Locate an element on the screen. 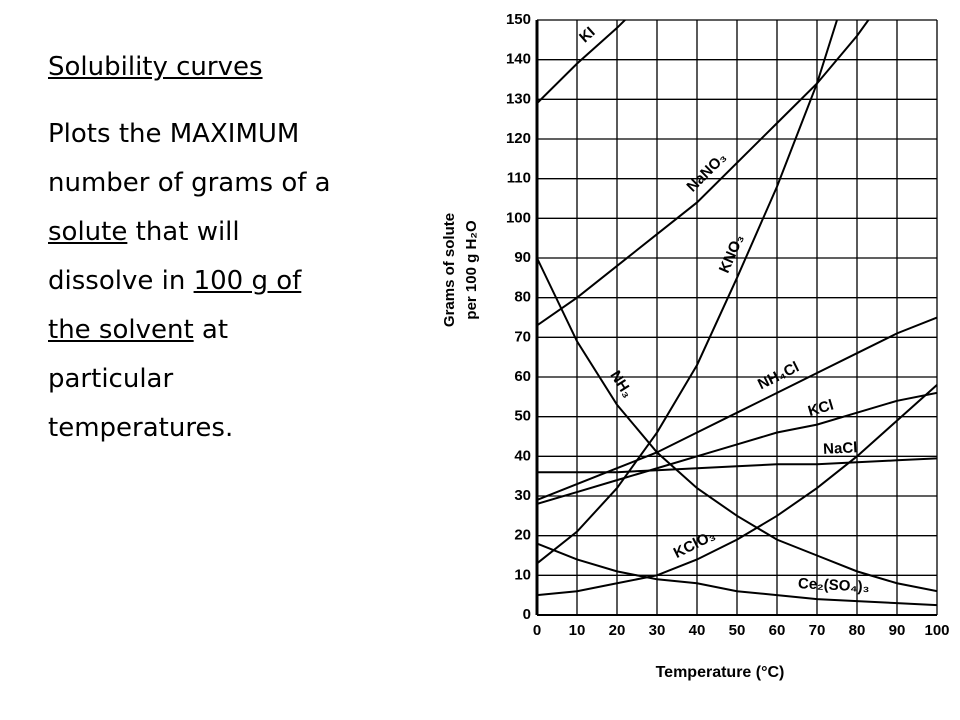 This screenshot has width=960, height=720. x-tick-label: 10 is located at coordinates (577, 630).